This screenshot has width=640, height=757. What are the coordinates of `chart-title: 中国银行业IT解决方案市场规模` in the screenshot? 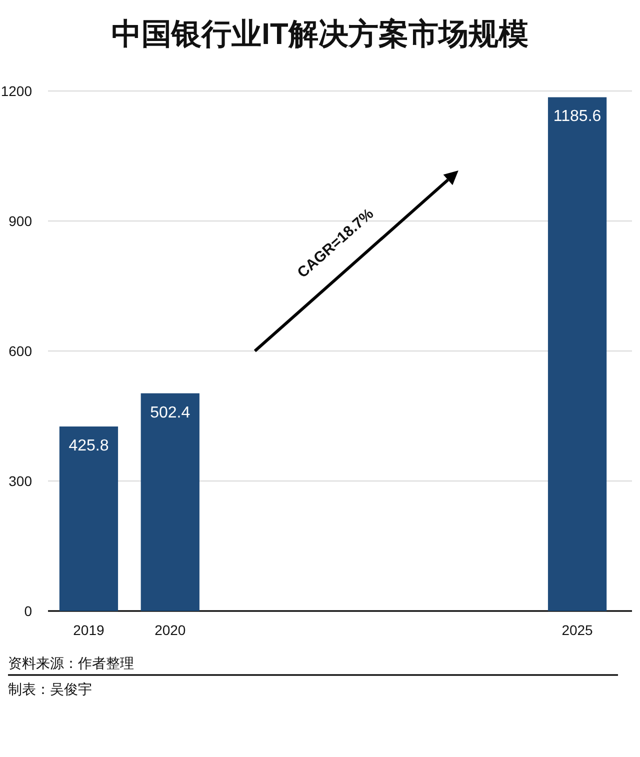 It's located at (320, 34).